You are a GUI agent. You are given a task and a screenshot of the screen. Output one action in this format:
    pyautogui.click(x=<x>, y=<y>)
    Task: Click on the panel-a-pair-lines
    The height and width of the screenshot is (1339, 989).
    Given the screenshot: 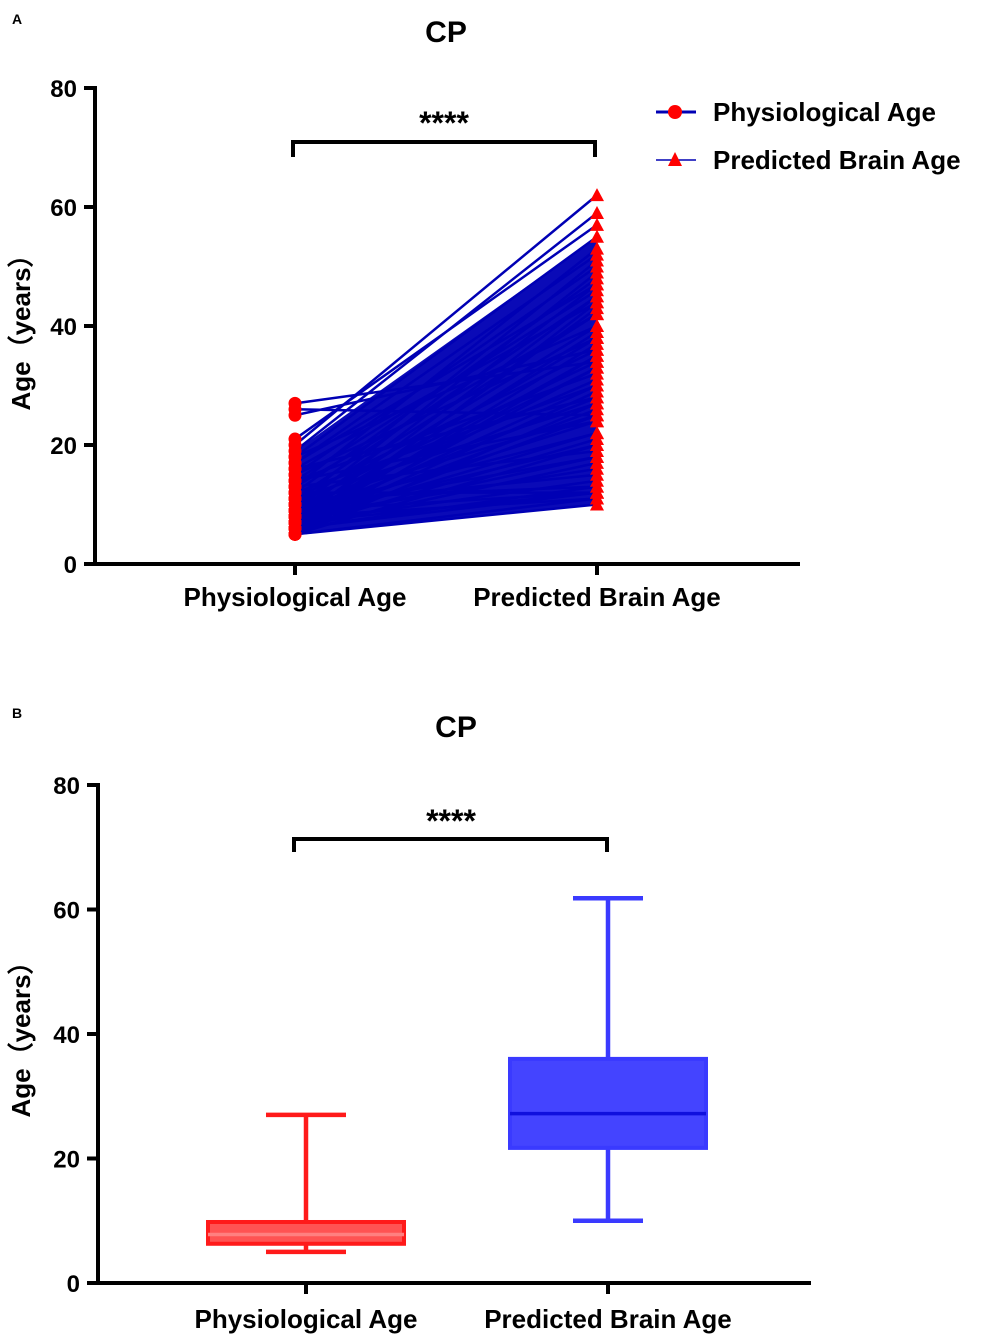 What is the action you would take?
    pyautogui.click(x=446, y=365)
    